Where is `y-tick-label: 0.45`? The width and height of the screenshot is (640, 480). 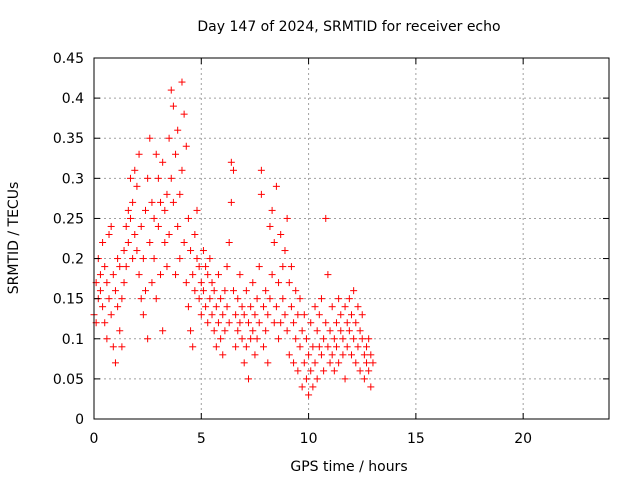
y-tick-label: 0.45 is located at coordinates (68, 59).